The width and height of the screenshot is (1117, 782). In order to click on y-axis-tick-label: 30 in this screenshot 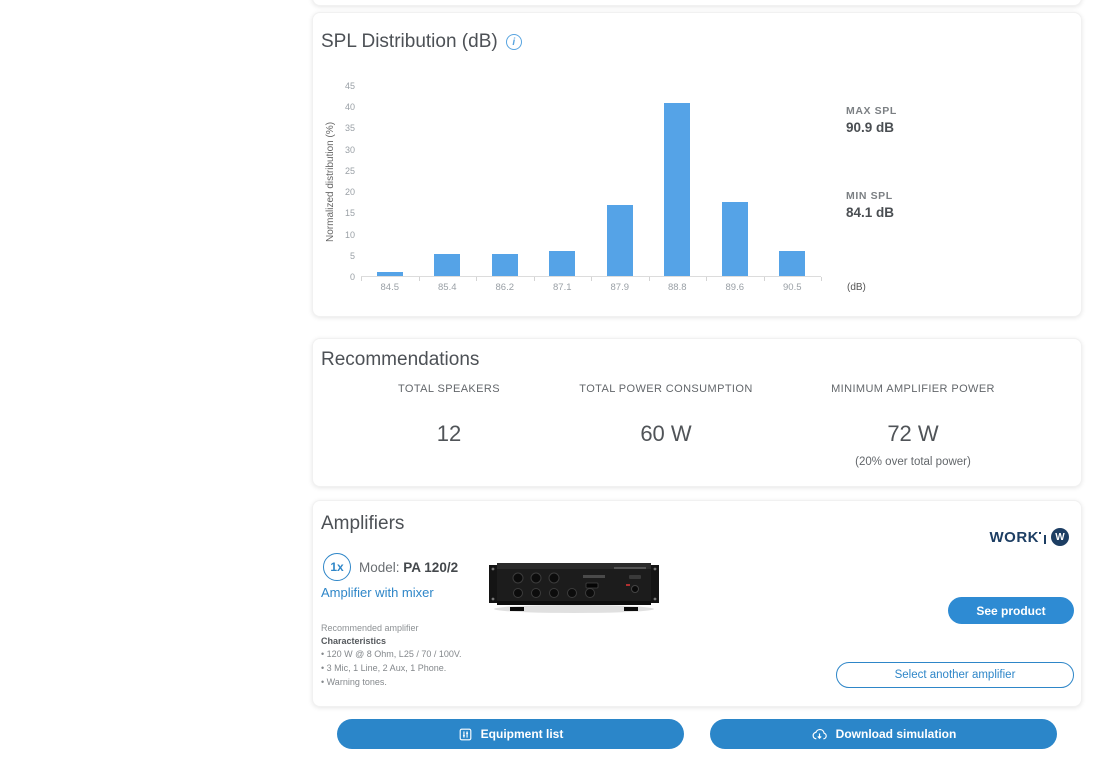, I will do `click(349, 149)`.